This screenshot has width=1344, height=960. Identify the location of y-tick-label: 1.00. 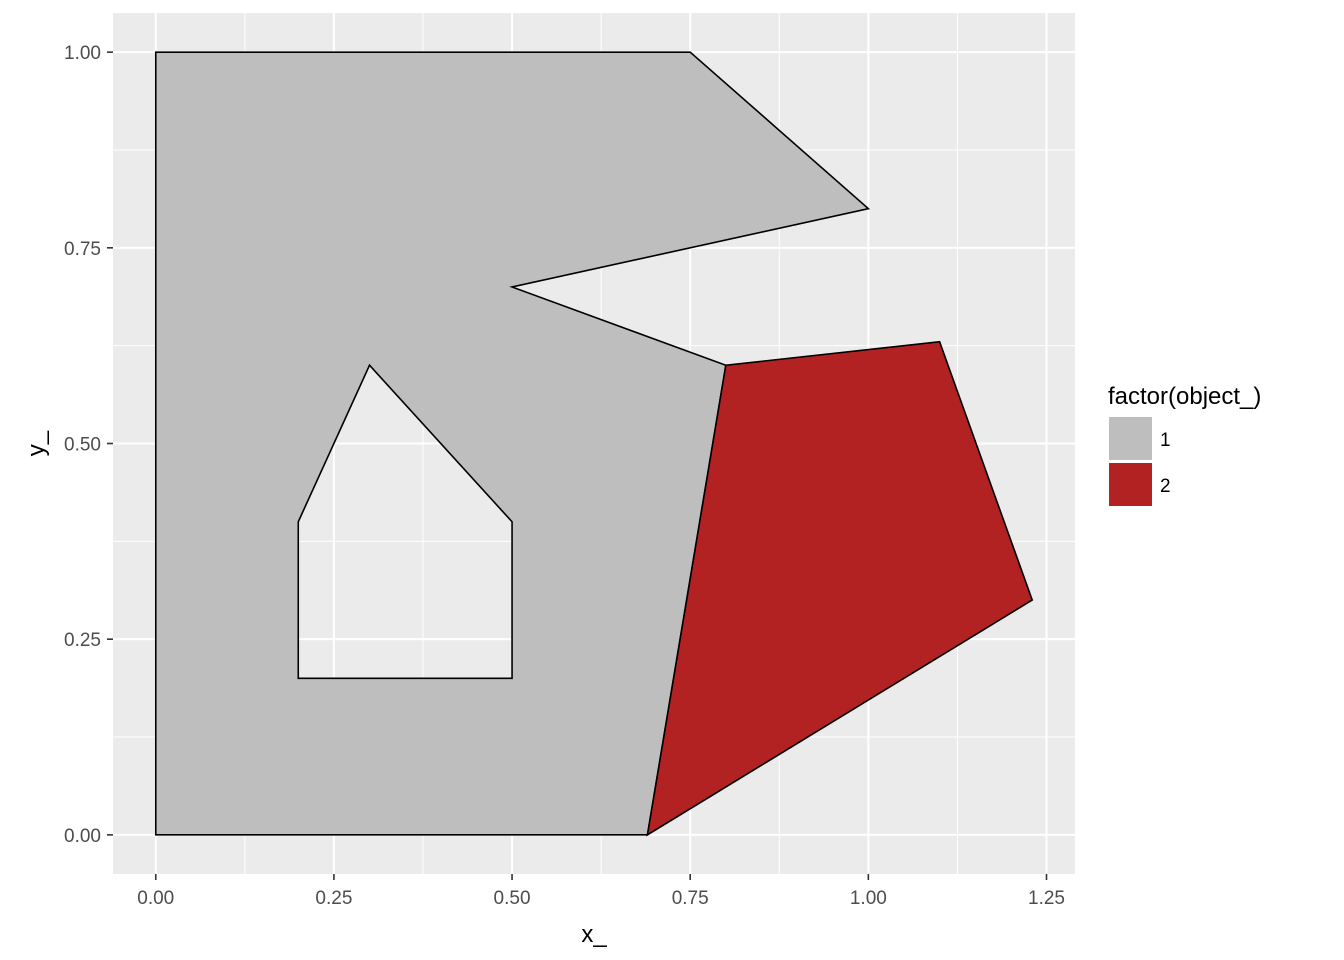
(82, 53).